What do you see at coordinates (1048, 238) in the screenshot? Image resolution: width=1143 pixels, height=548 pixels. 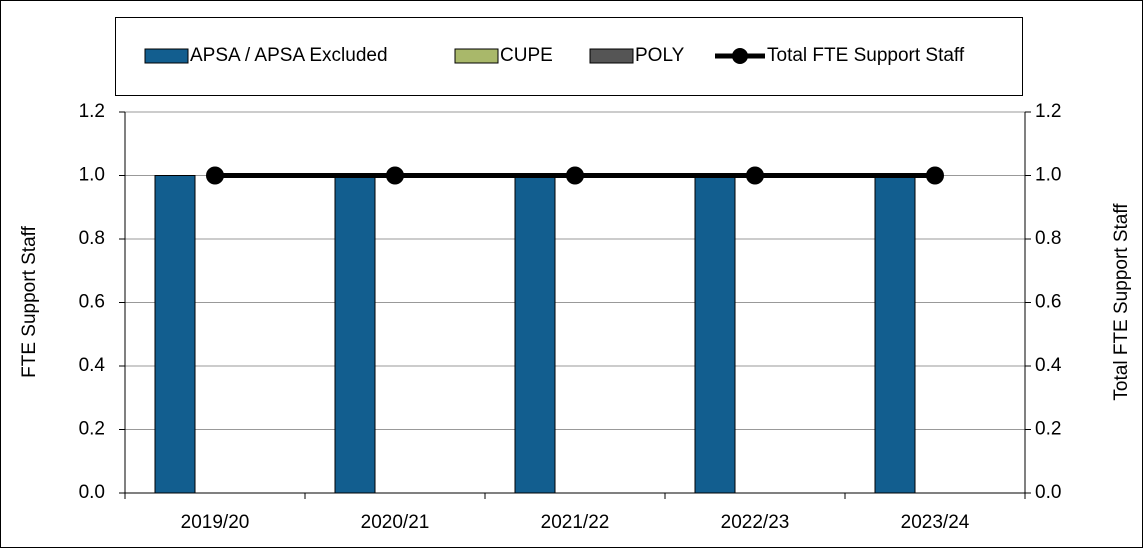 I see `y2-tick-label: 0.8` at bounding box center [1048, 238].